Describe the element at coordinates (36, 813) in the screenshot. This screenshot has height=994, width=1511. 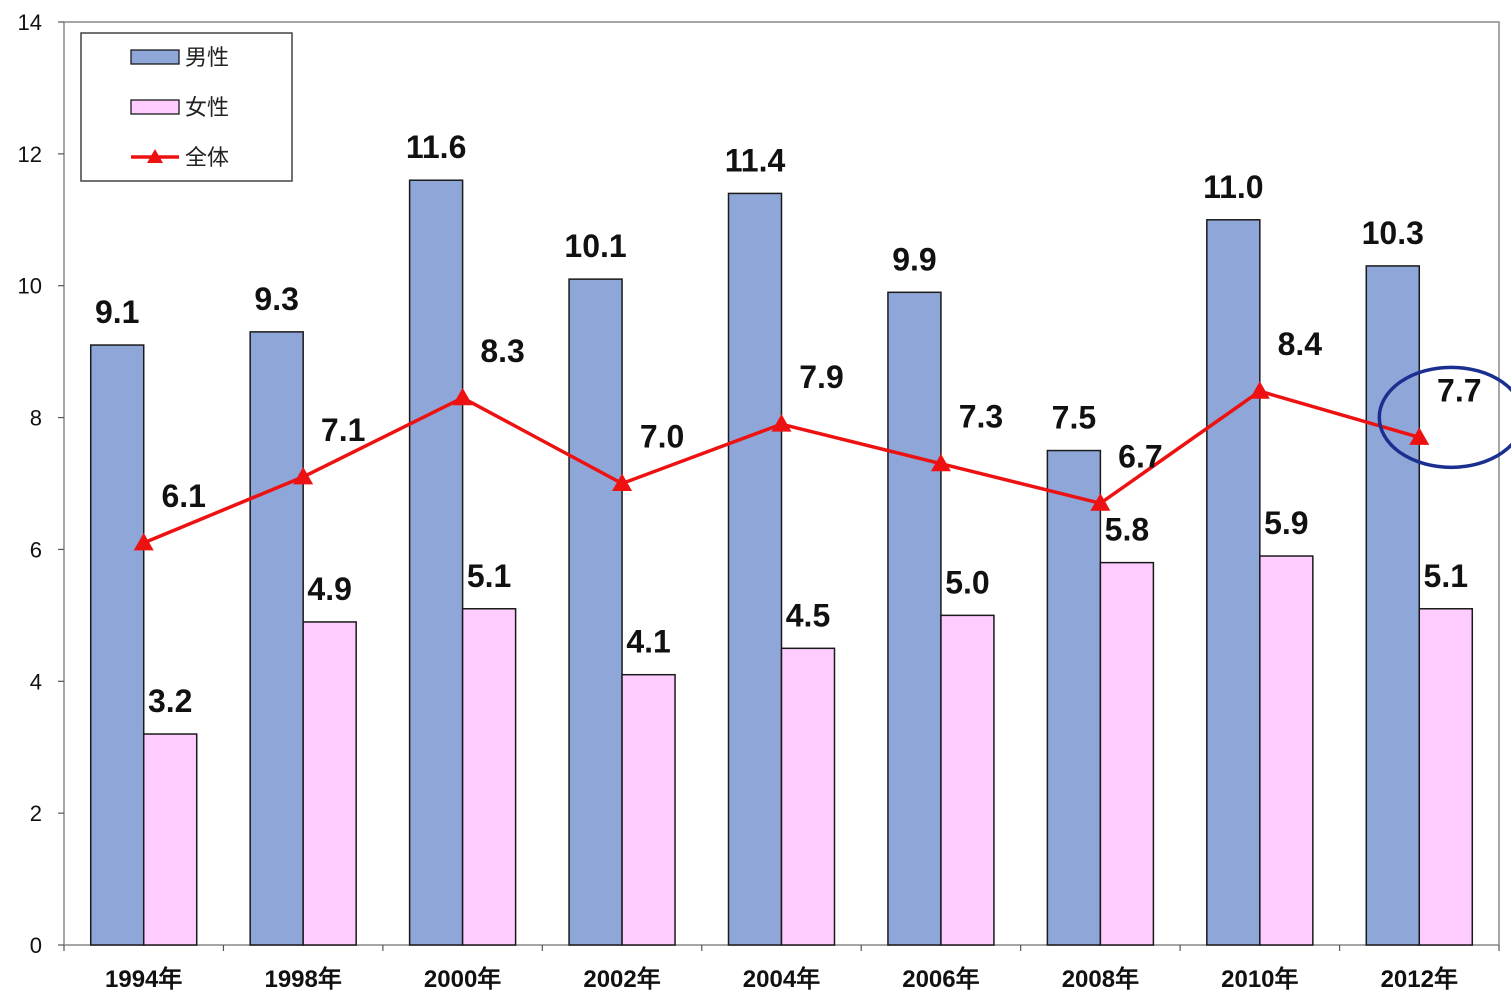
I see `y-tick-label: 2` at that location.